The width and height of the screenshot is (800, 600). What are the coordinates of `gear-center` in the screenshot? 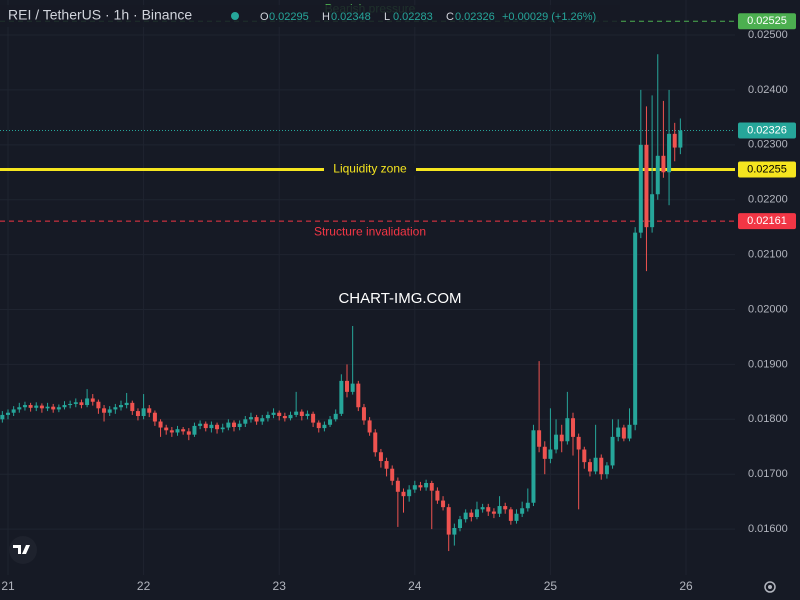 It's located at (770, 587).